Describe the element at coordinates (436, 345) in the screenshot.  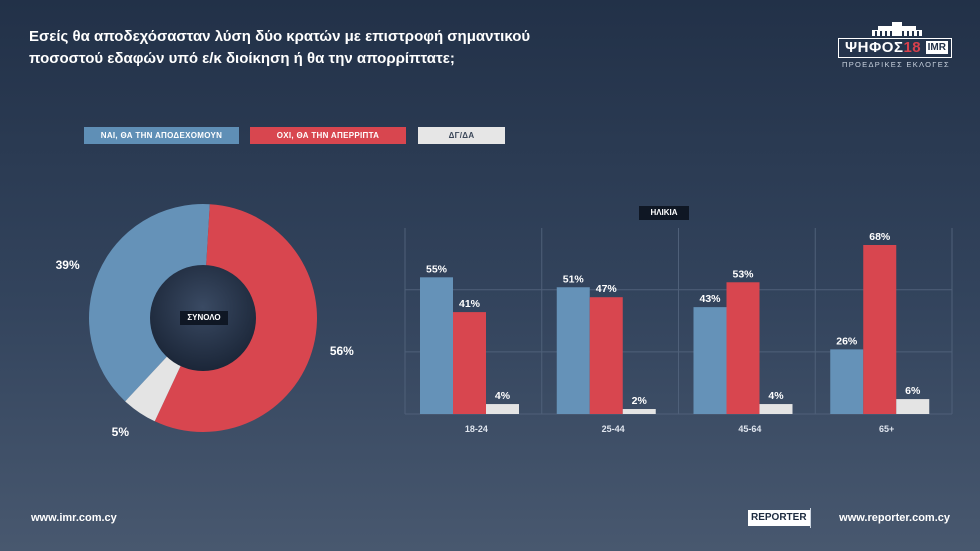
I see `bar-18-24-series1` at that location.